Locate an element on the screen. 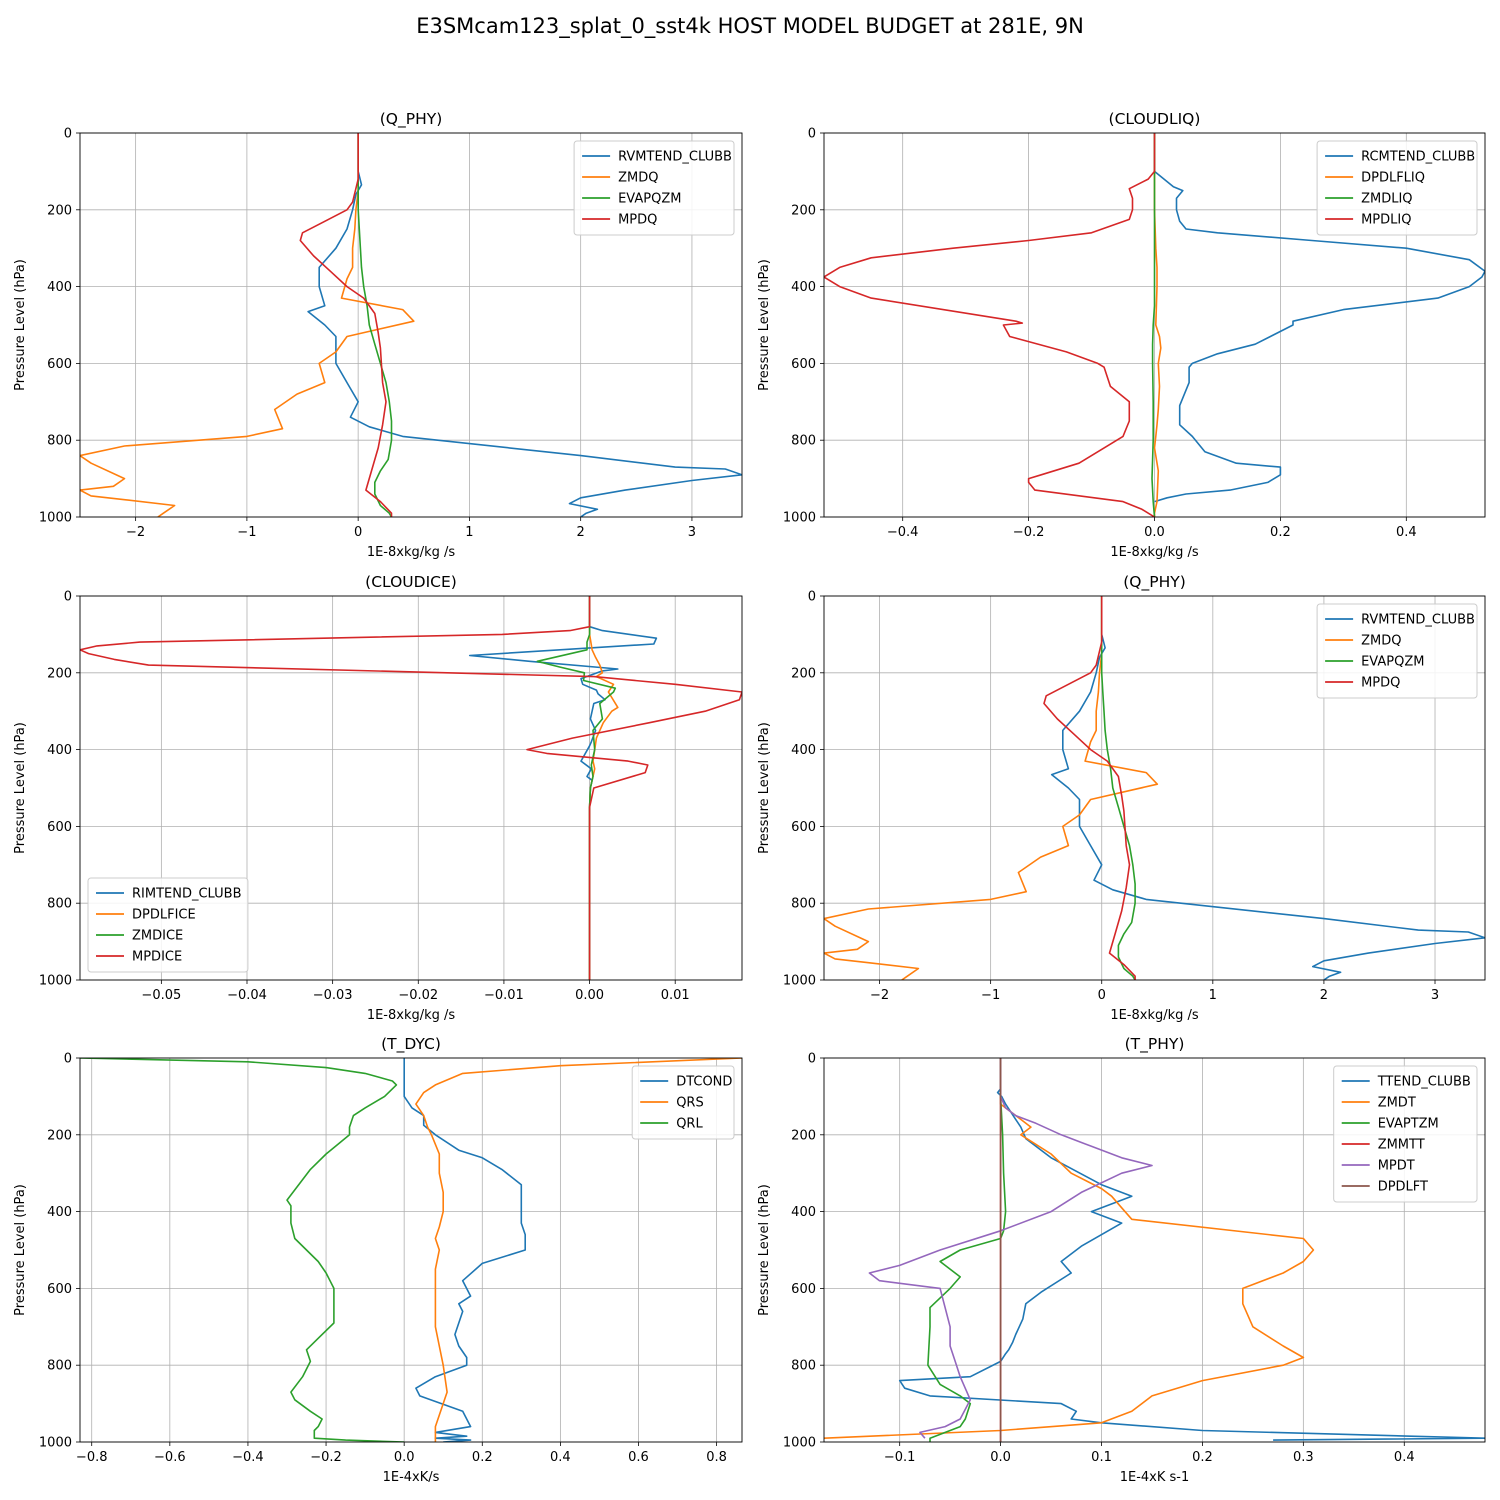  legend-entry-label: ZMMTT is located at coordinates (1401, 1145).